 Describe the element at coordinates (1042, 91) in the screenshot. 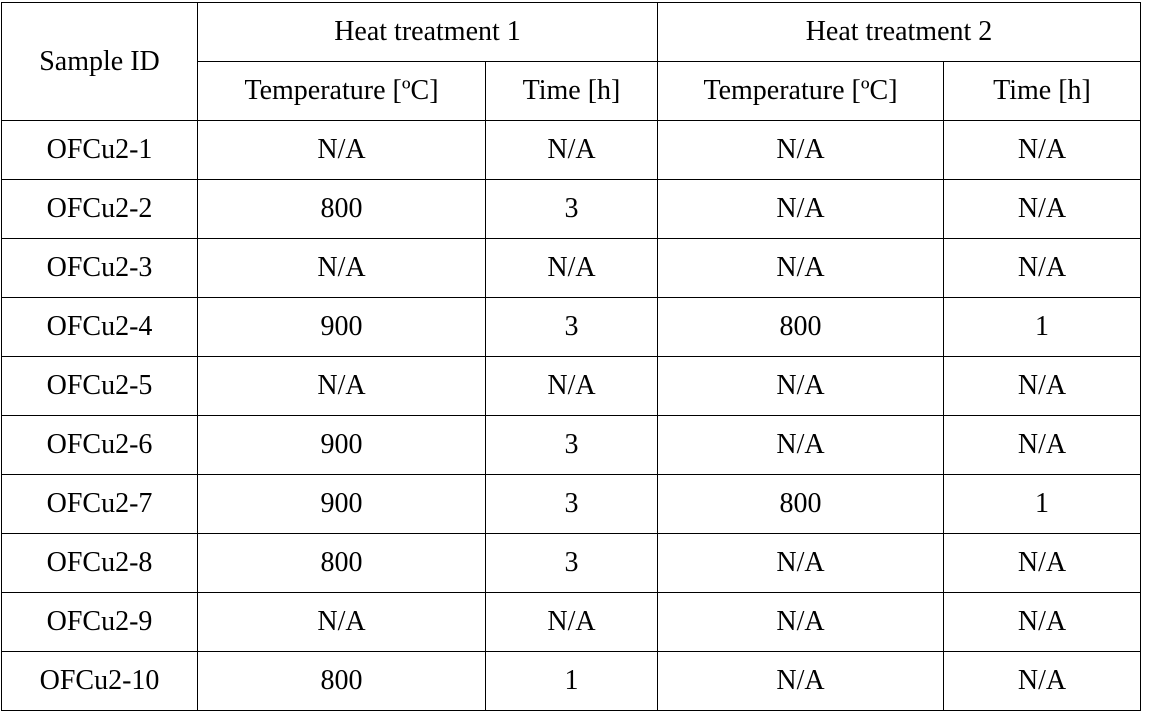

I see `header-time-2: Time [h]` at that location.